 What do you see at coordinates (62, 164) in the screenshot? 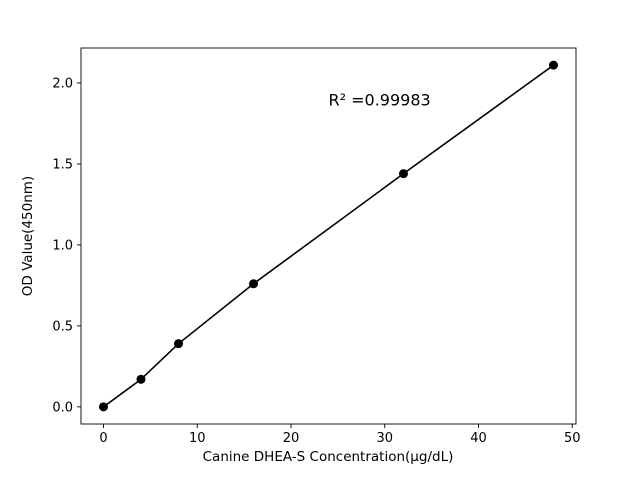
I see `y-tick-label: 1.5` at bounding box center [62, 164].